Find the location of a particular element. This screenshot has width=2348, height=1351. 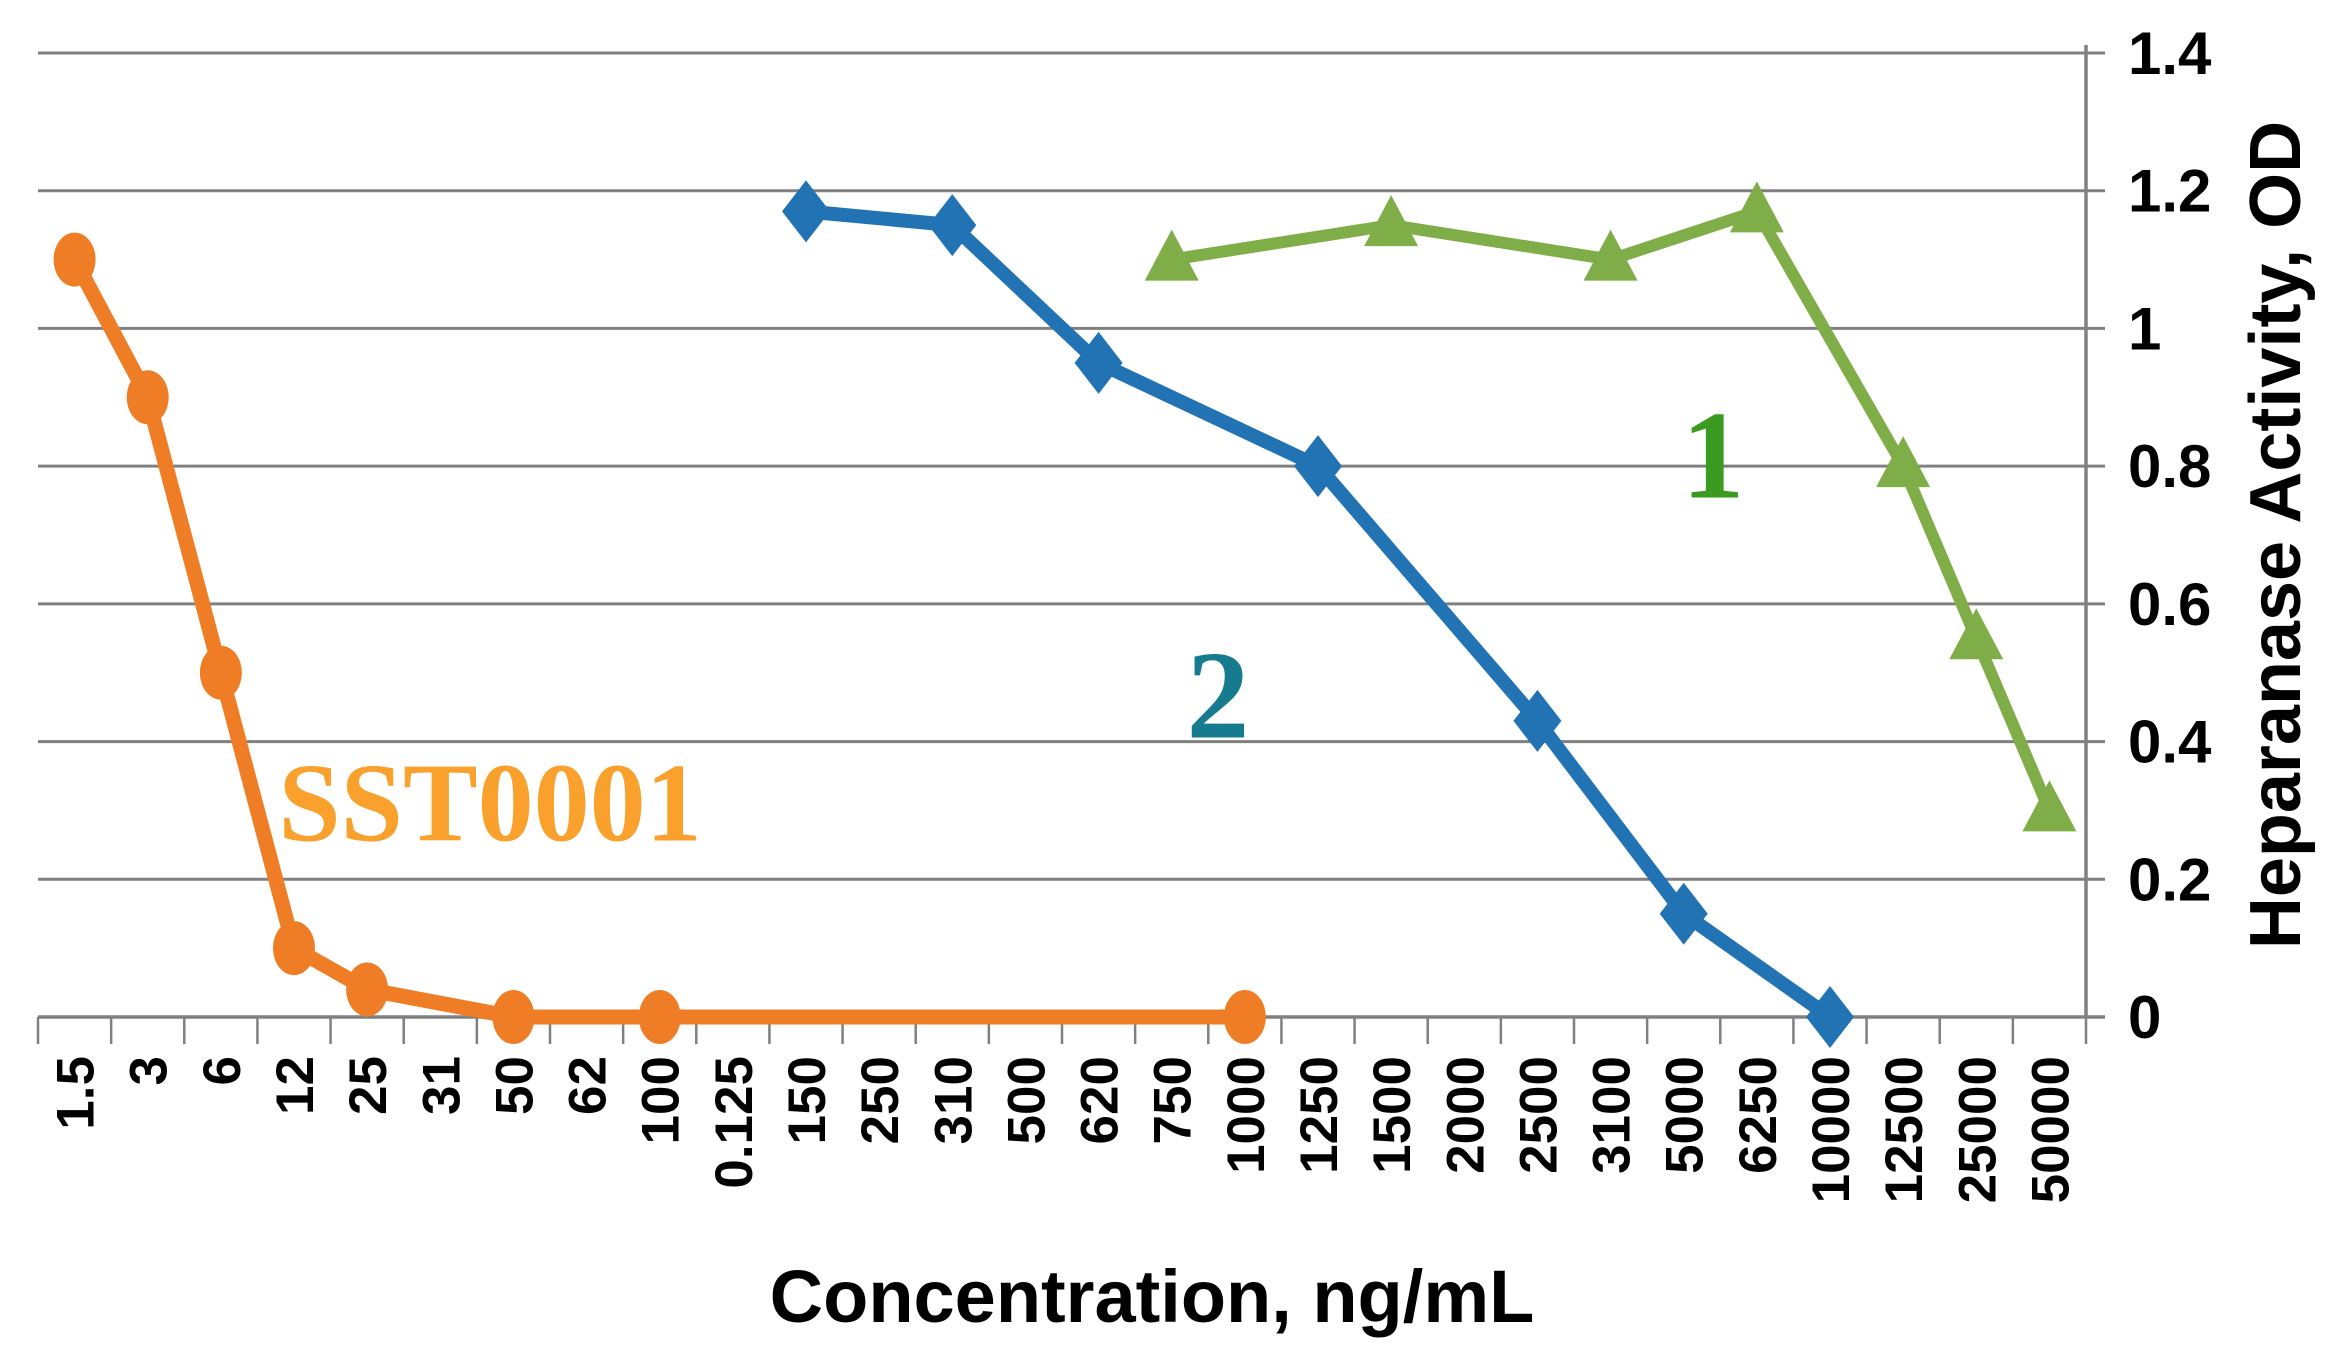

series-label-2: 2 is located at coordinates (1218, 695).